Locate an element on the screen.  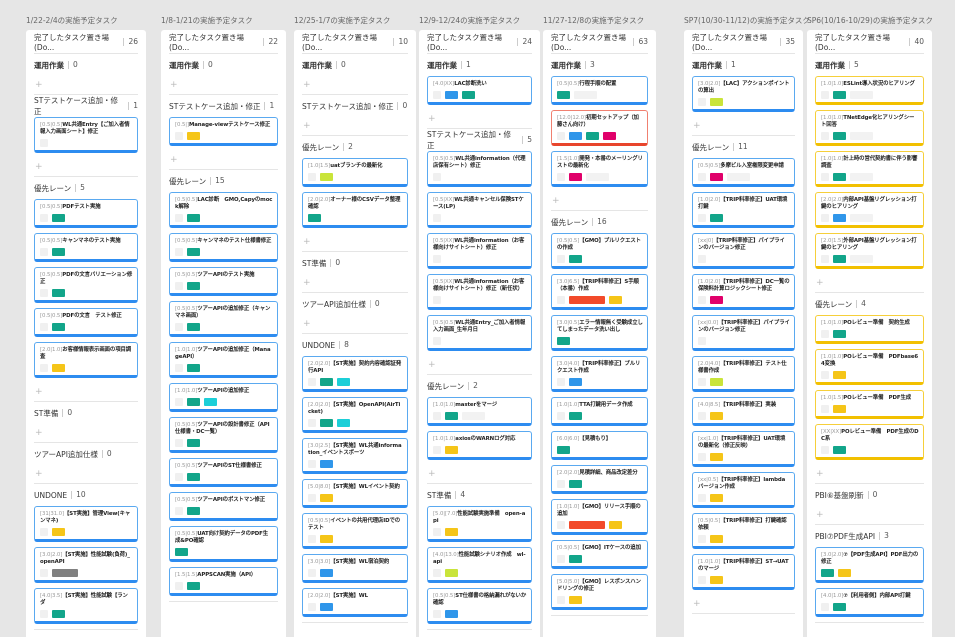
lane-header: PBI⑥基盤刷新 0 is located at coordinates (869, 495).